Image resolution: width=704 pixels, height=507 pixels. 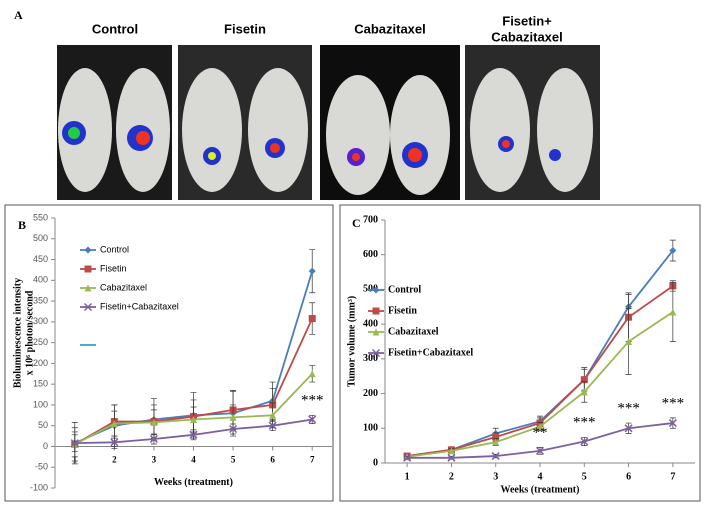 What do you see at coordinates (40, 384) in the screenshot?
I see `y-tick-label: 150` at bounding box center [40, 384].